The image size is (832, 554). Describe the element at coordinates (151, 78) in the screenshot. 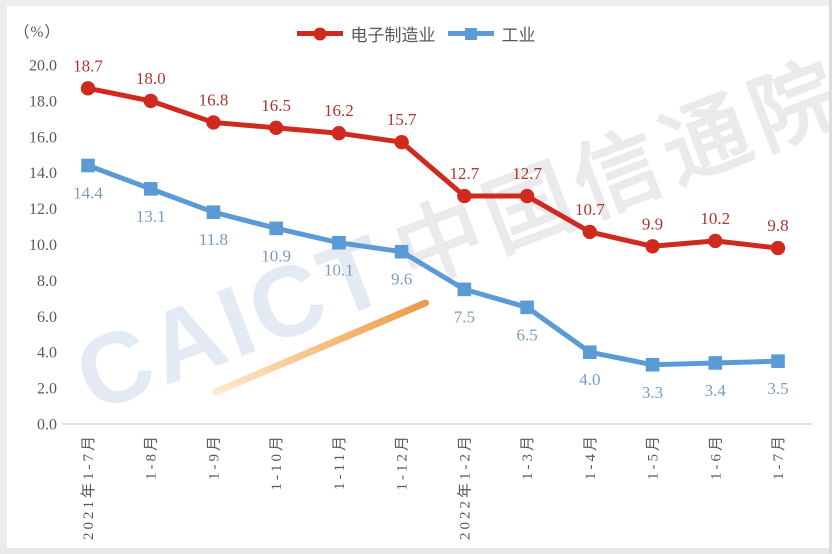

I see `data-point-label: 18.0` at that location.